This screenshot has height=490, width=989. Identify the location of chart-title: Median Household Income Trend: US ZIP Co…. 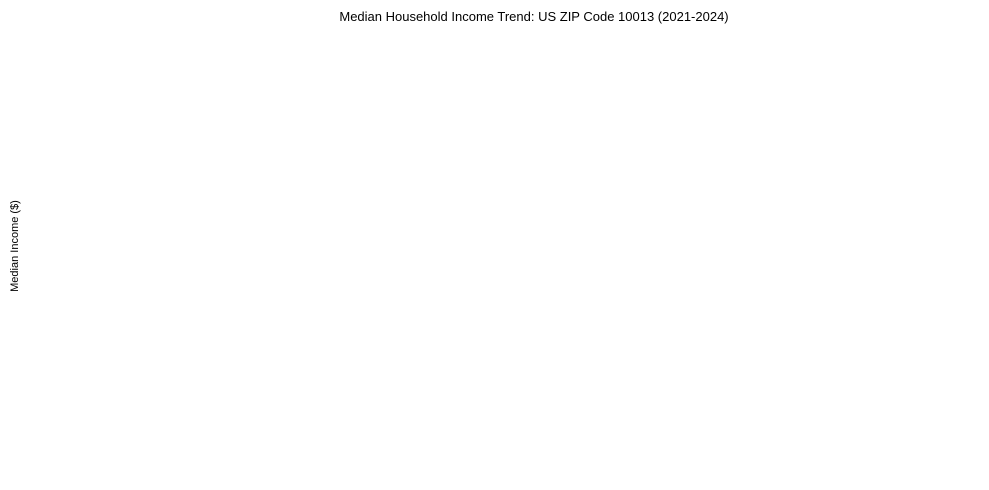
(534, 16).